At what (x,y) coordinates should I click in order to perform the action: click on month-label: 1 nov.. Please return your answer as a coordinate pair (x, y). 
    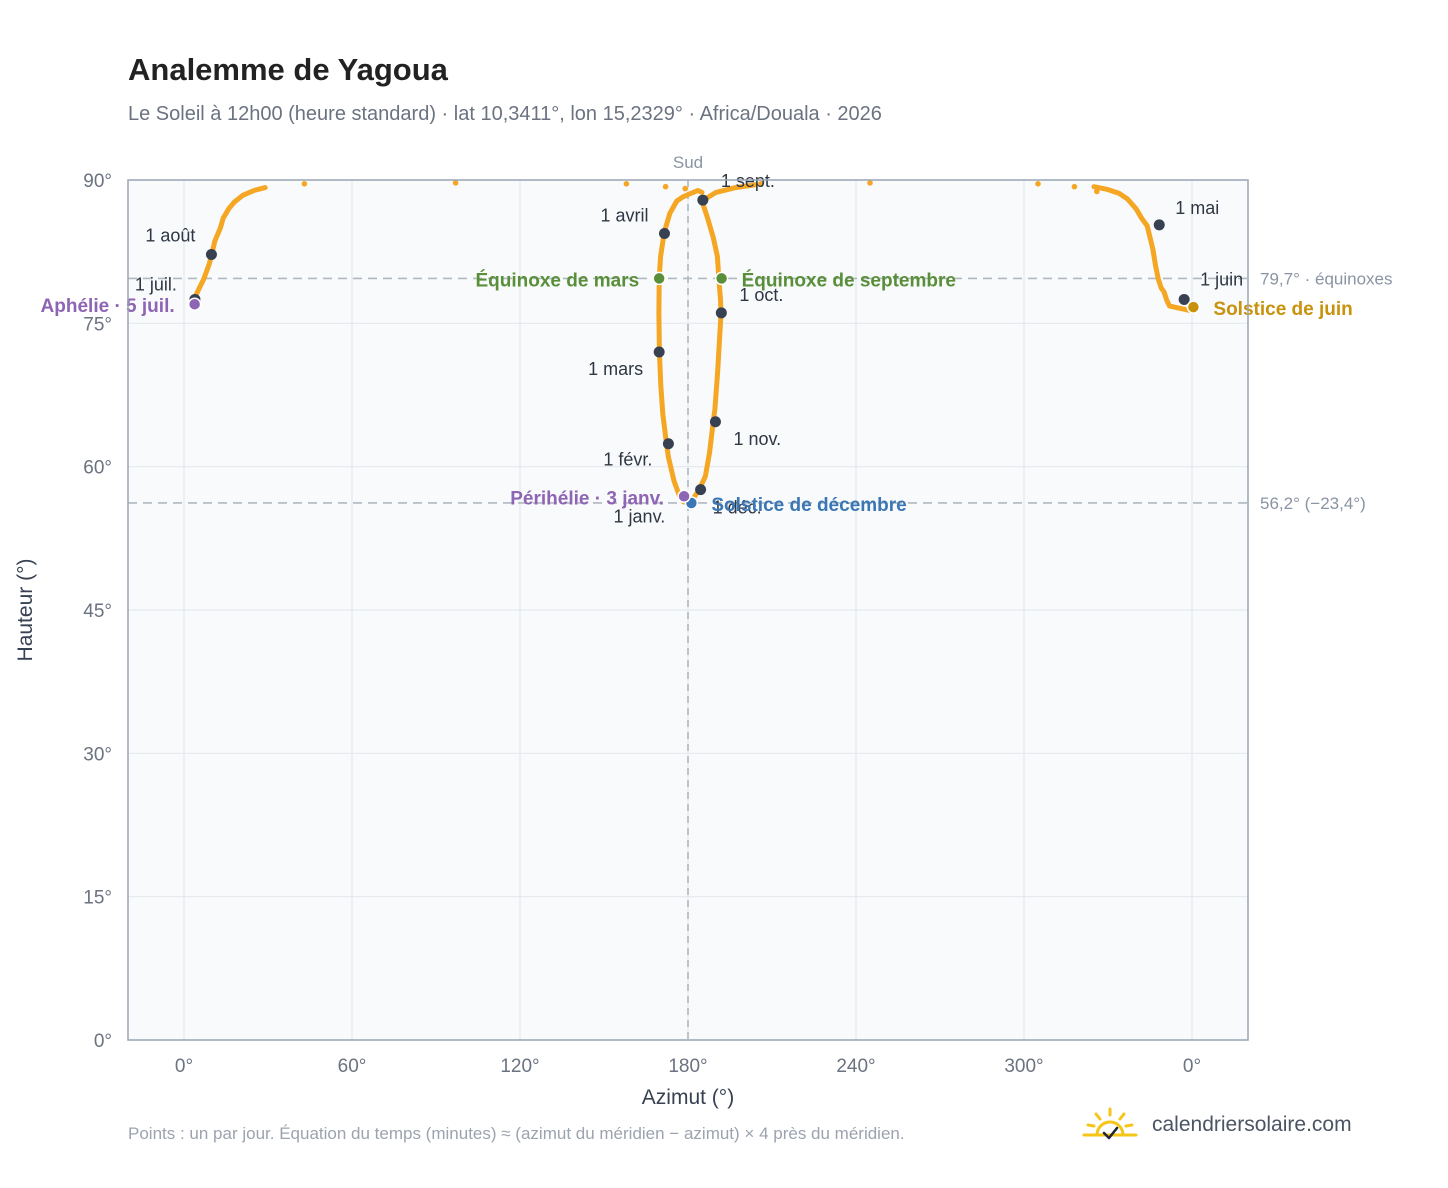
    Looking at the image, I should click on (757, 439).